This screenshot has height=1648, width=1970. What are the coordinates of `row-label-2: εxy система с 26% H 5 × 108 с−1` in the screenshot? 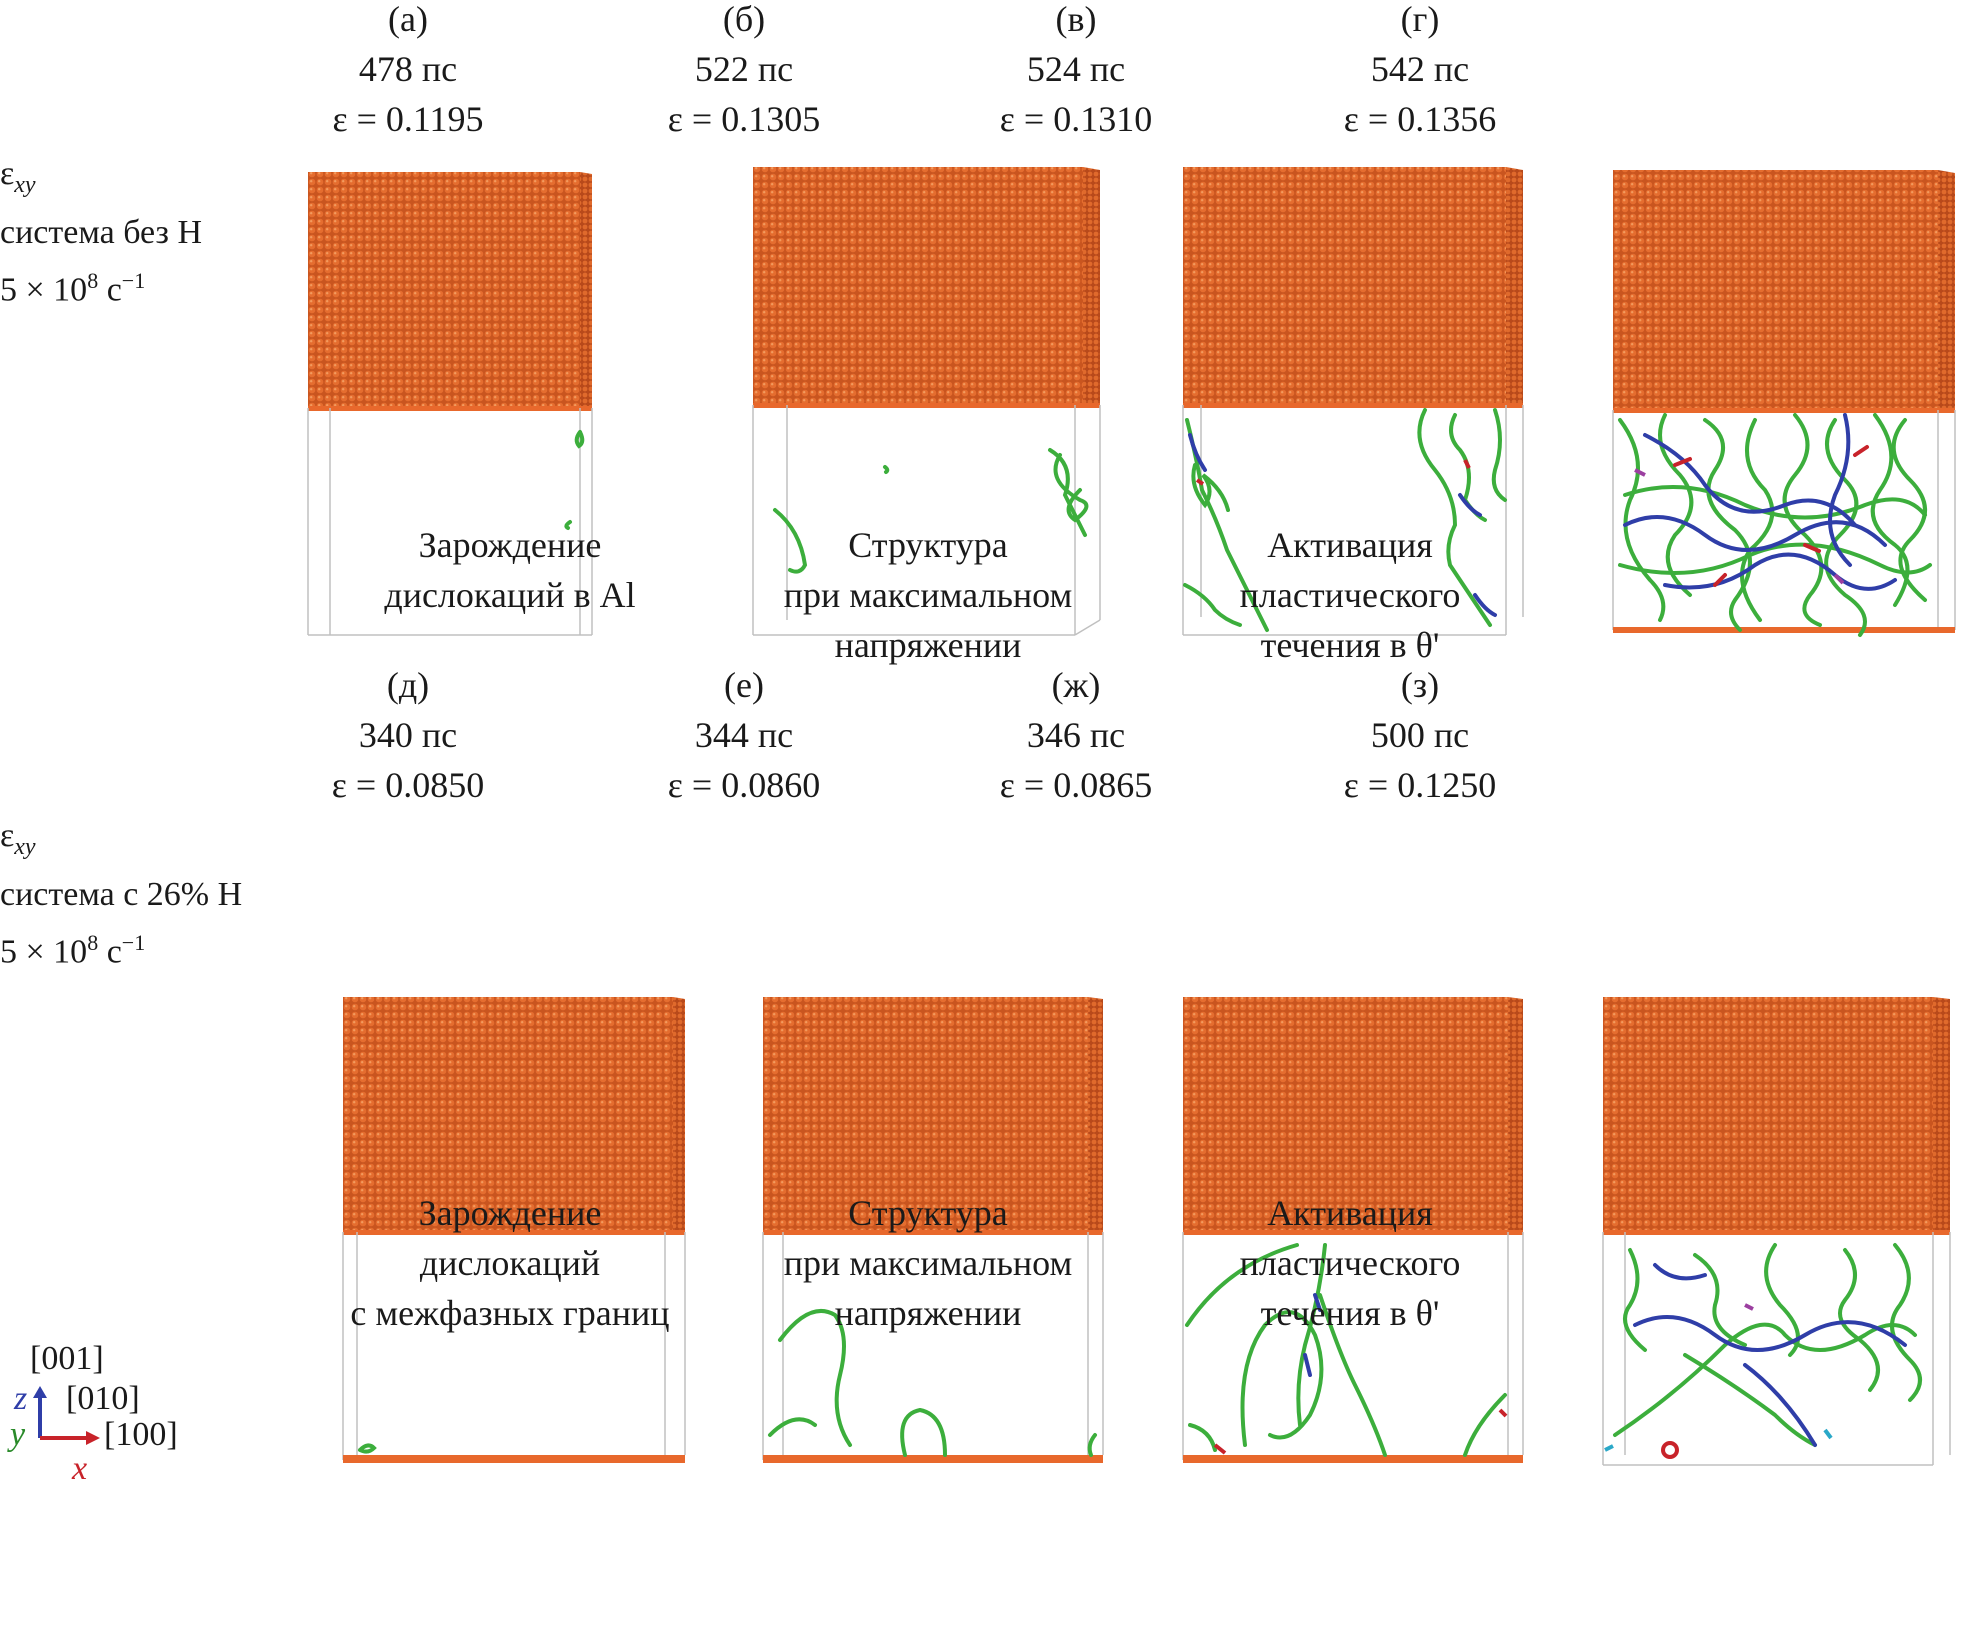 It's located at (121, 894).